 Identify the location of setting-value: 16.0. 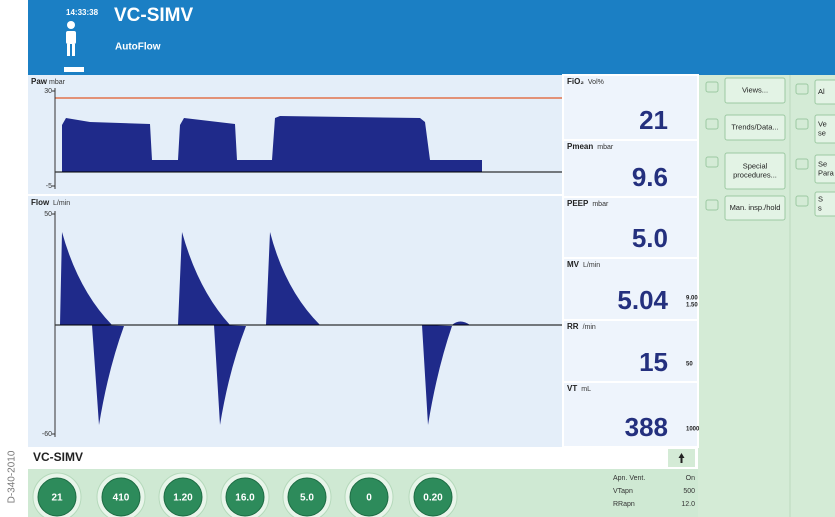
(245, 498).